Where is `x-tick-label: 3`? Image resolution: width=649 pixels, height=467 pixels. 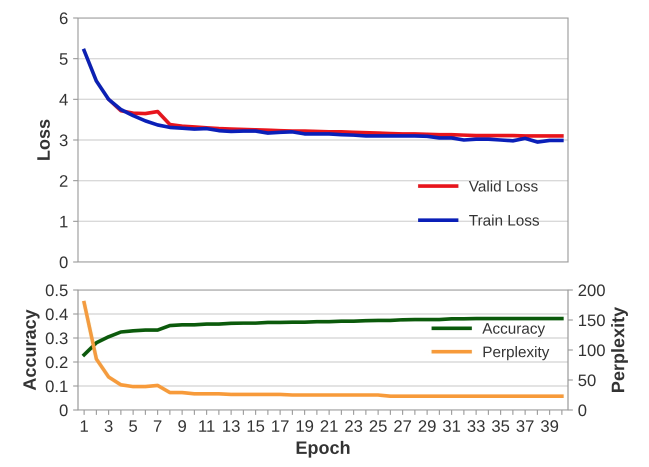 x-tick-label: 3 is located at coordinates (108, 426).